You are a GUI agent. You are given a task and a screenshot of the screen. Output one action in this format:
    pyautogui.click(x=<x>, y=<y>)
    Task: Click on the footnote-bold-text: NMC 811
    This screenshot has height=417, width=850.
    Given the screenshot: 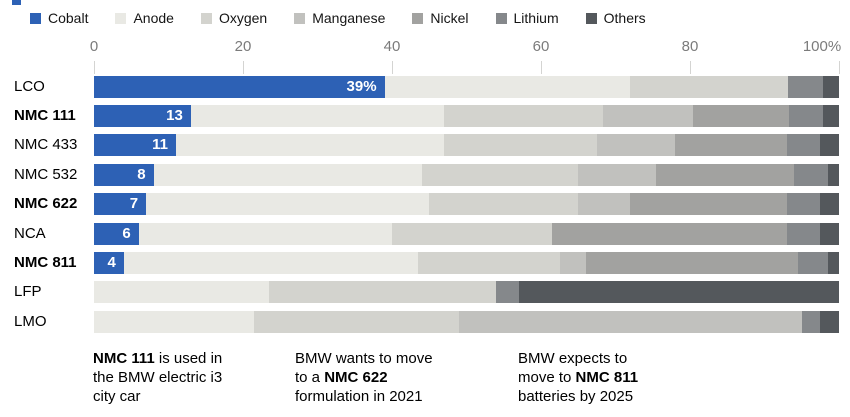 What is the action you would take?
    pyautogui.click(x=607, y=377)
    